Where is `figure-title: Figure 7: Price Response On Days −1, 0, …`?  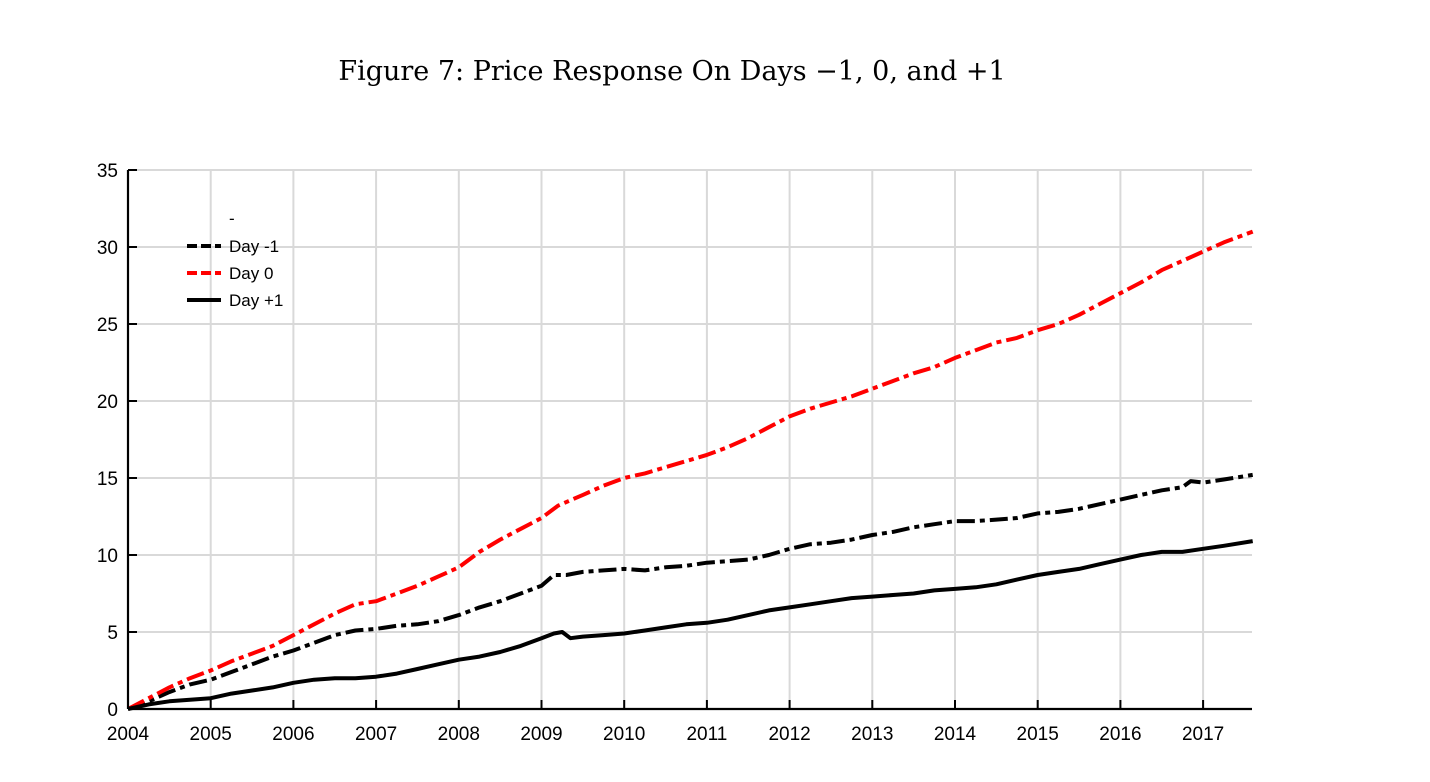 figure-title: Figure 7: Price Response On Days −1, 0, … is located at coordinates (672, 71).